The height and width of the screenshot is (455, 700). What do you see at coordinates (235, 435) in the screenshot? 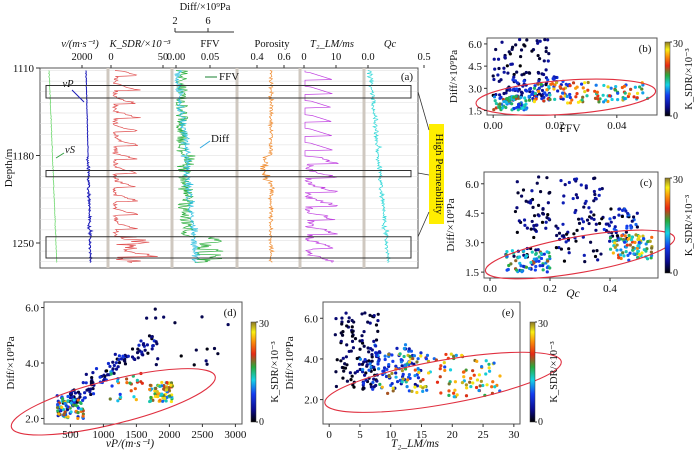
I see `x-tick-label: 3000` at bounding box center [235, 435].